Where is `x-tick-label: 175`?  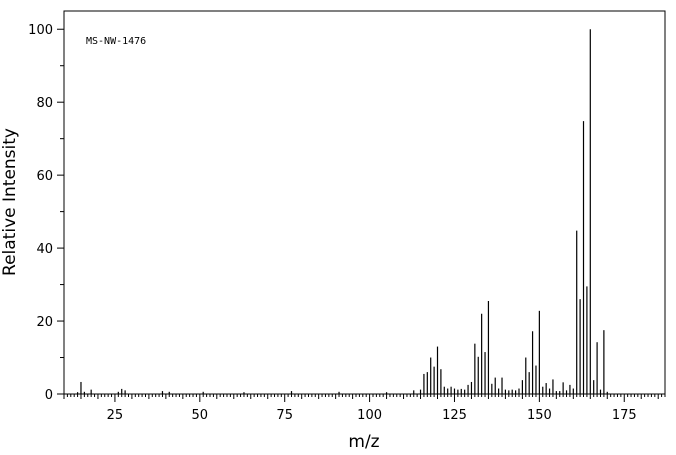 x-tick-label: 175 is located at coordinates (624, 415).